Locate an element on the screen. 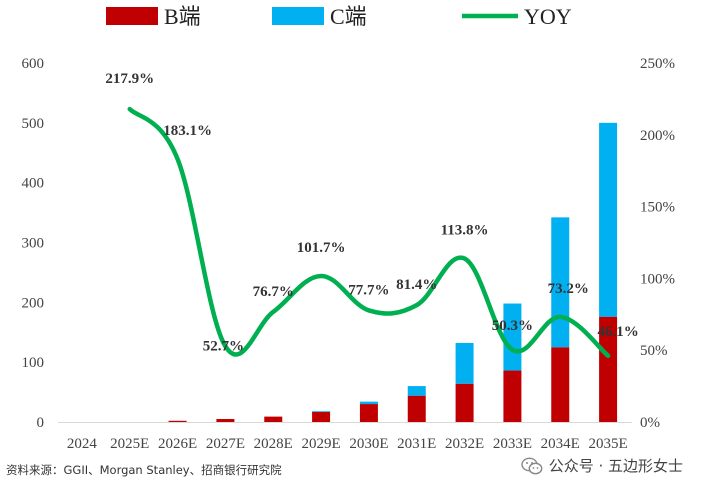 Image resolution: width=705 pixels, height=488 pixels. y-left-tick: 400 is located at coordinates (33, 184).